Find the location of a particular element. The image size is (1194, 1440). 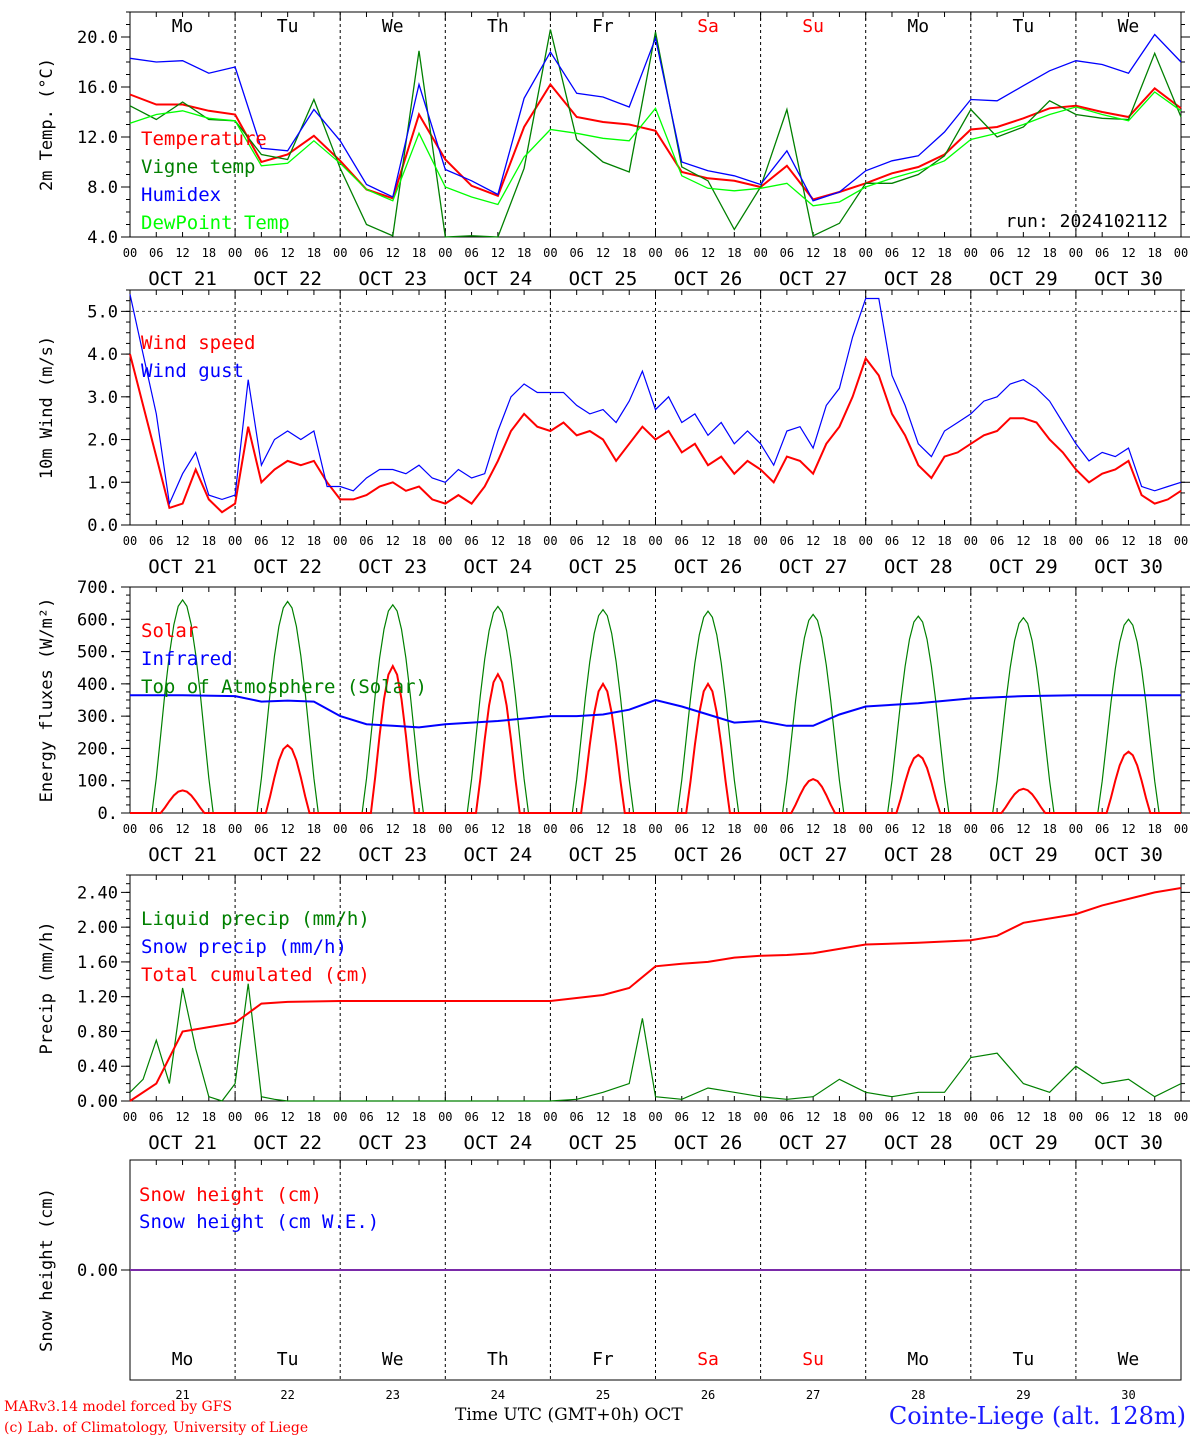

station-name: Cointe-Liege (alt. 128m) is located at coordinates (1037, 1416).